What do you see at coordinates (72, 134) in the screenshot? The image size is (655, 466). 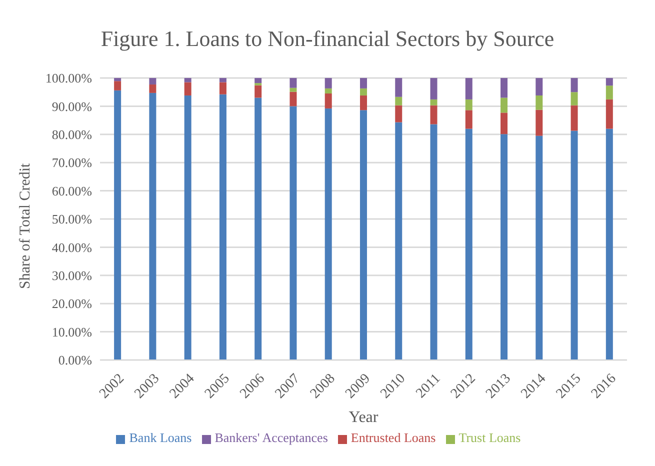 I see `y-tick-label: 80.00%` at bounding box center [72, 134].